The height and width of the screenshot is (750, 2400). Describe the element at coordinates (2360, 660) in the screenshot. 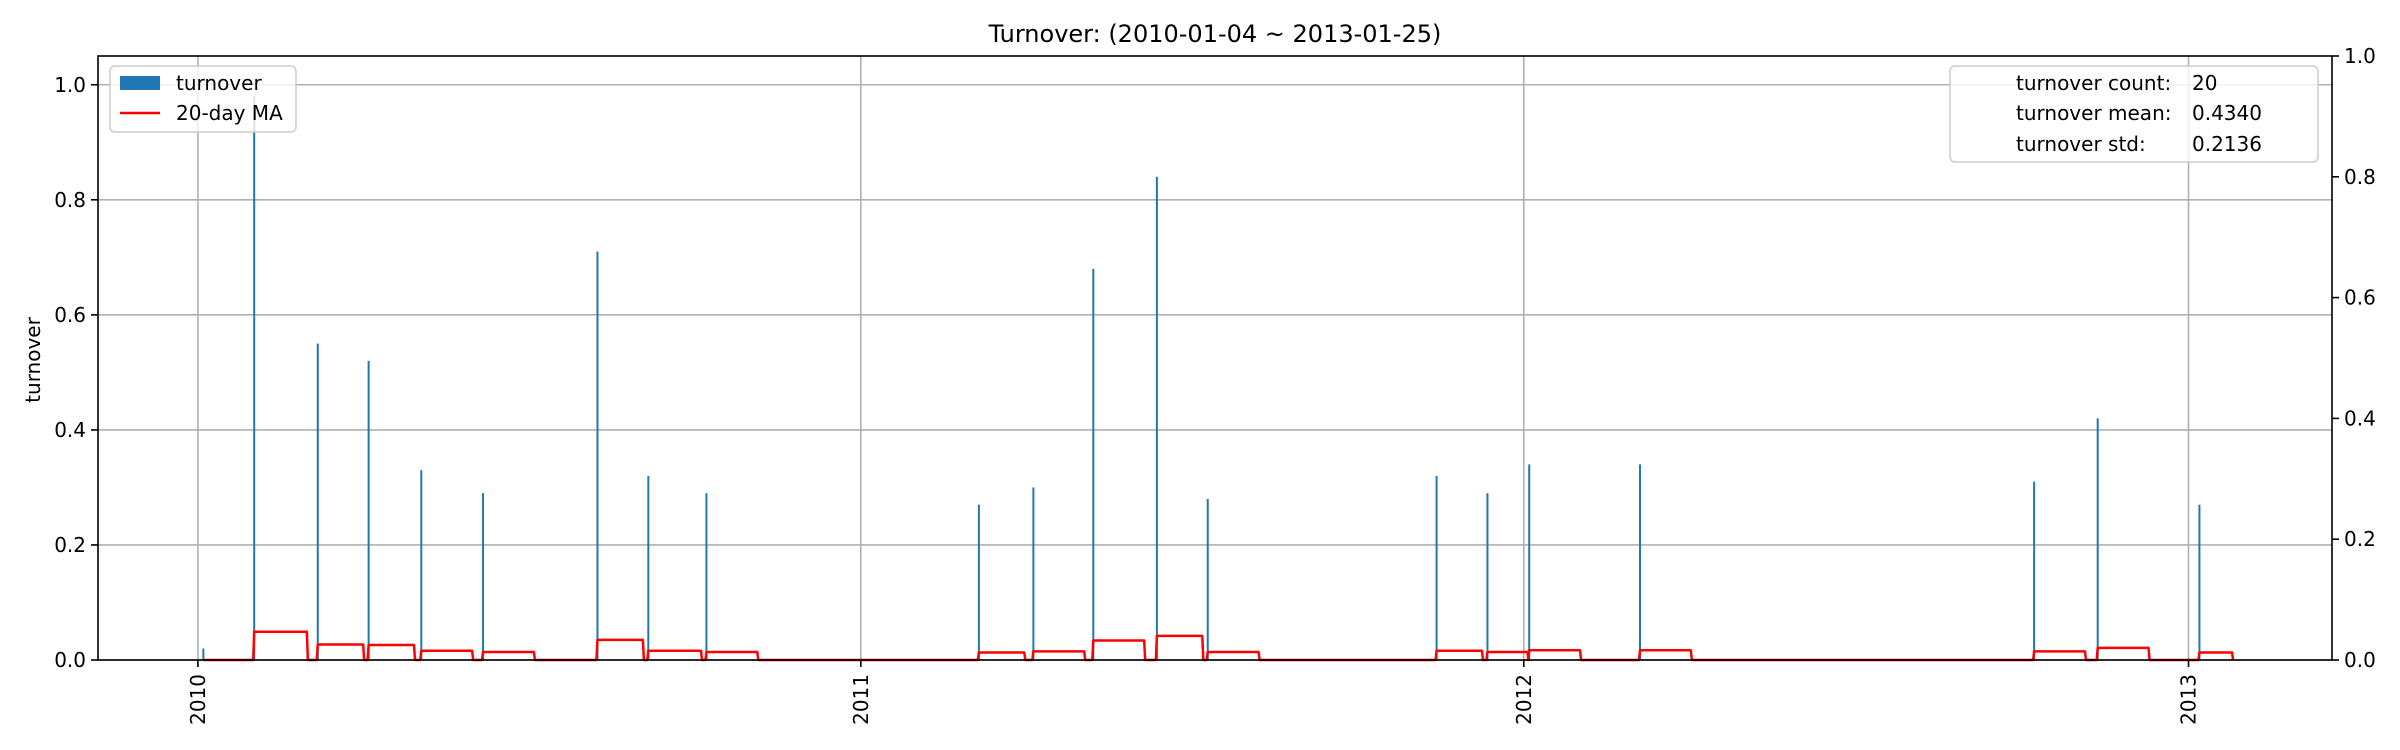

I see `y2-tick-label: 0.0` at that location.